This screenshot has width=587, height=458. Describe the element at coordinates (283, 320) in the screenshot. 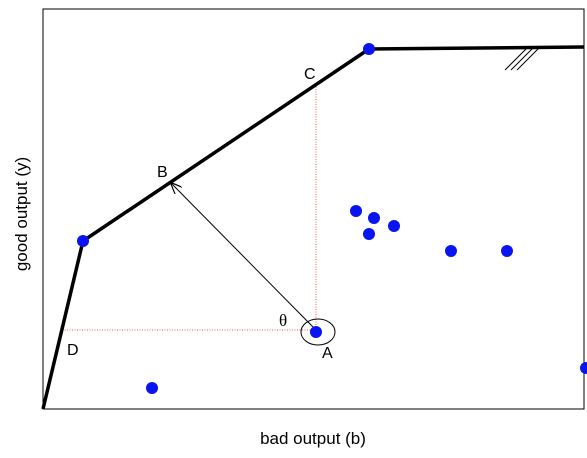

I see `angle-theta: θ` at that location.